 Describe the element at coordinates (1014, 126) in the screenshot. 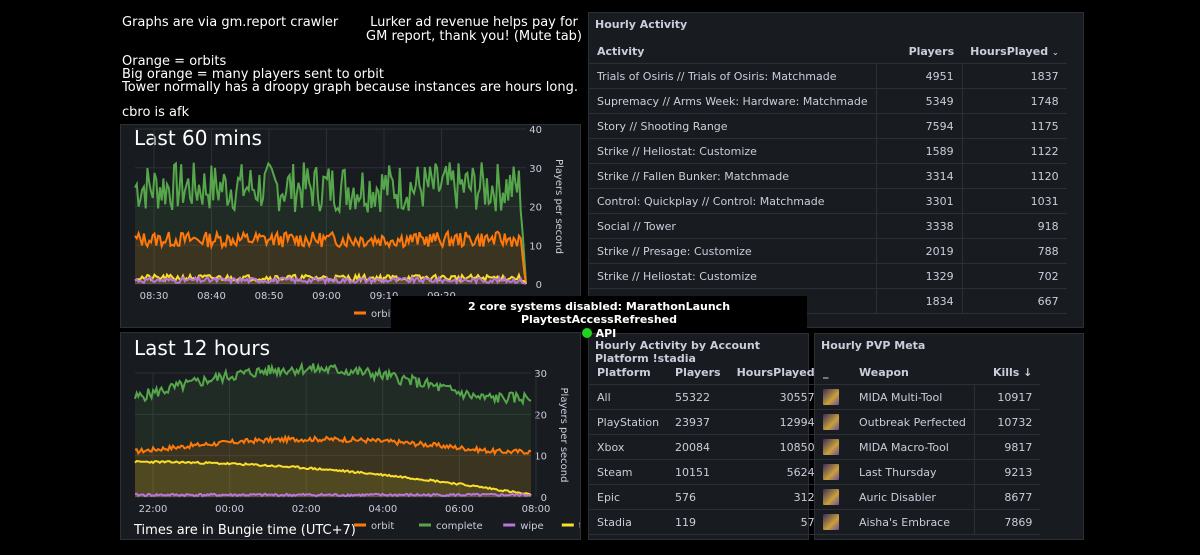

I see `cell-hours: 1175` at that location.